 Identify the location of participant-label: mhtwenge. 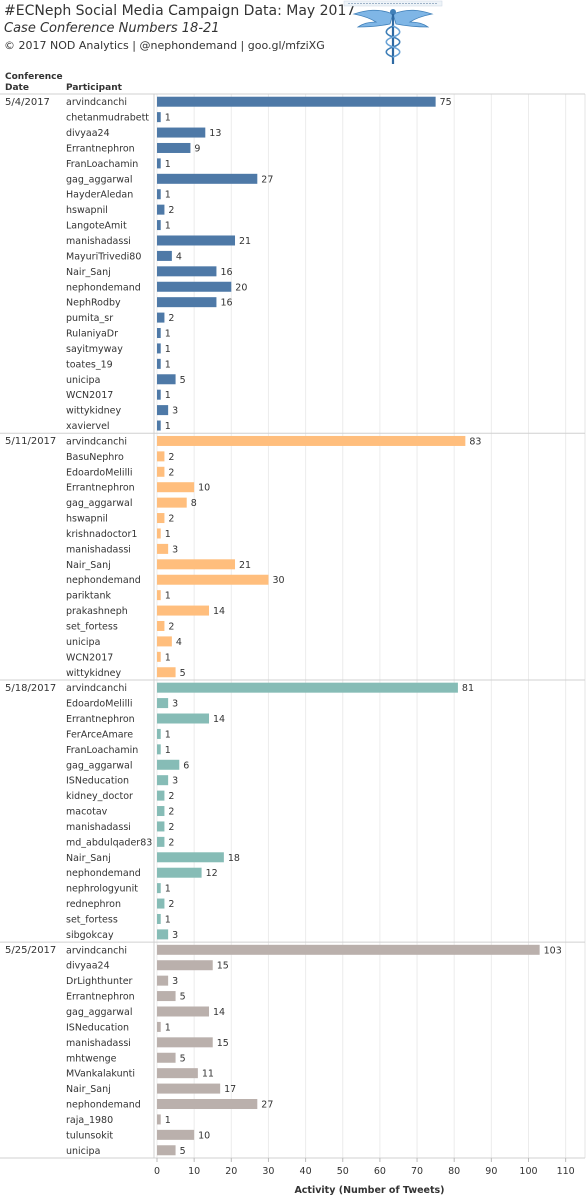
(91, 1058).